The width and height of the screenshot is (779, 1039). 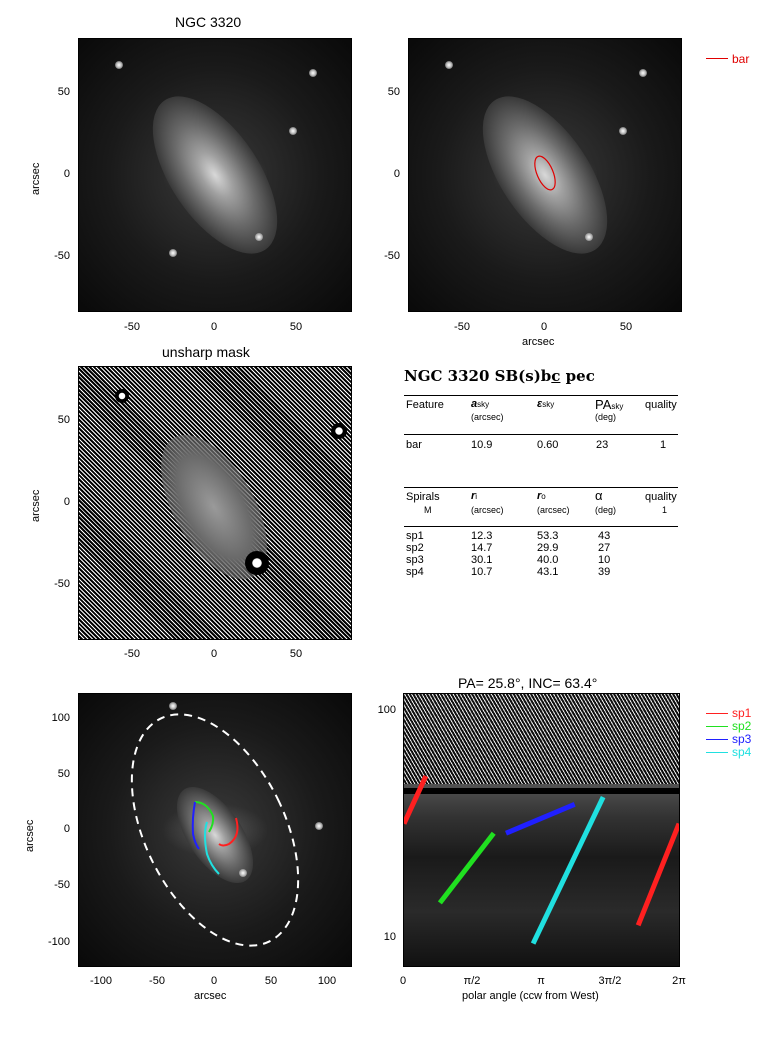 I want to click on col-feature: Feature, so click(x=425, y=405).